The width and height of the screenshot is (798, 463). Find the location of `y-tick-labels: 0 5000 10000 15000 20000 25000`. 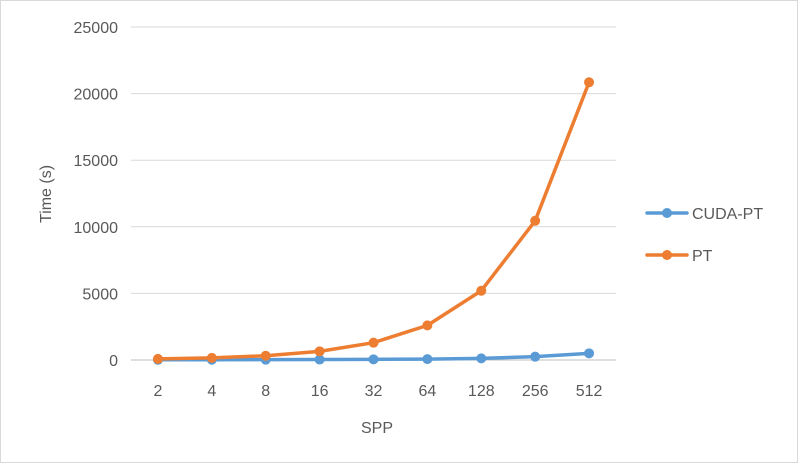

y-tick-labels: 0 5000 10000 15000 20000 25000 is located at coordinates (96, 195).